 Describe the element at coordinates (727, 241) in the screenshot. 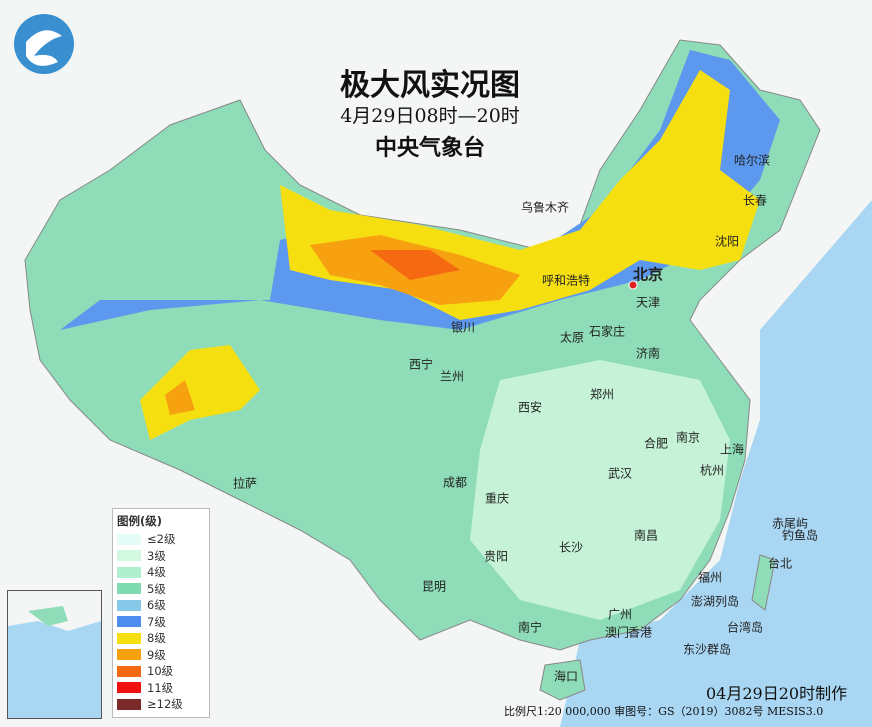

I see `city-label: 沈阳` at that location.